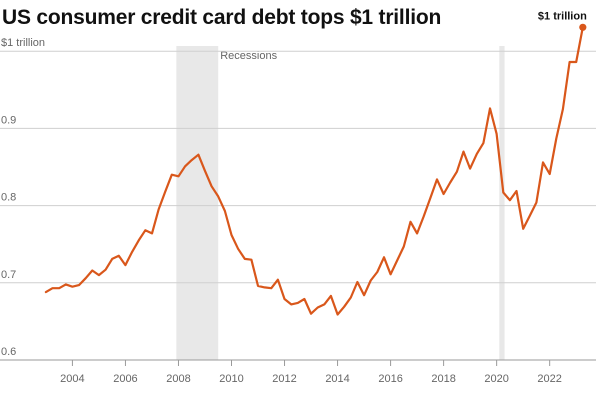 The image size is (600, 400). I want to click on x-tick-label: 2012, so click(284, 379).